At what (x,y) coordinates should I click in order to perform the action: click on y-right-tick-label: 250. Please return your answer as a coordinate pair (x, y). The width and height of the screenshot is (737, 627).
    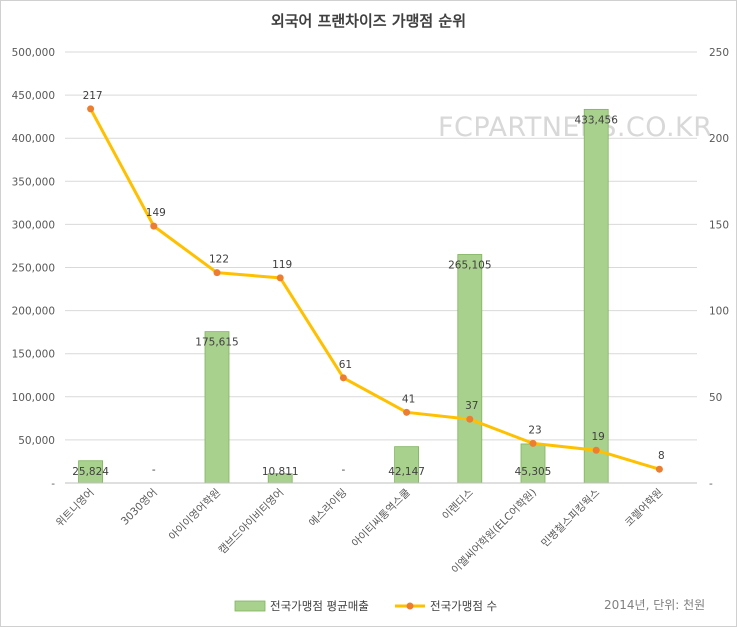
    Looking at the image, I should click on (719, 53).